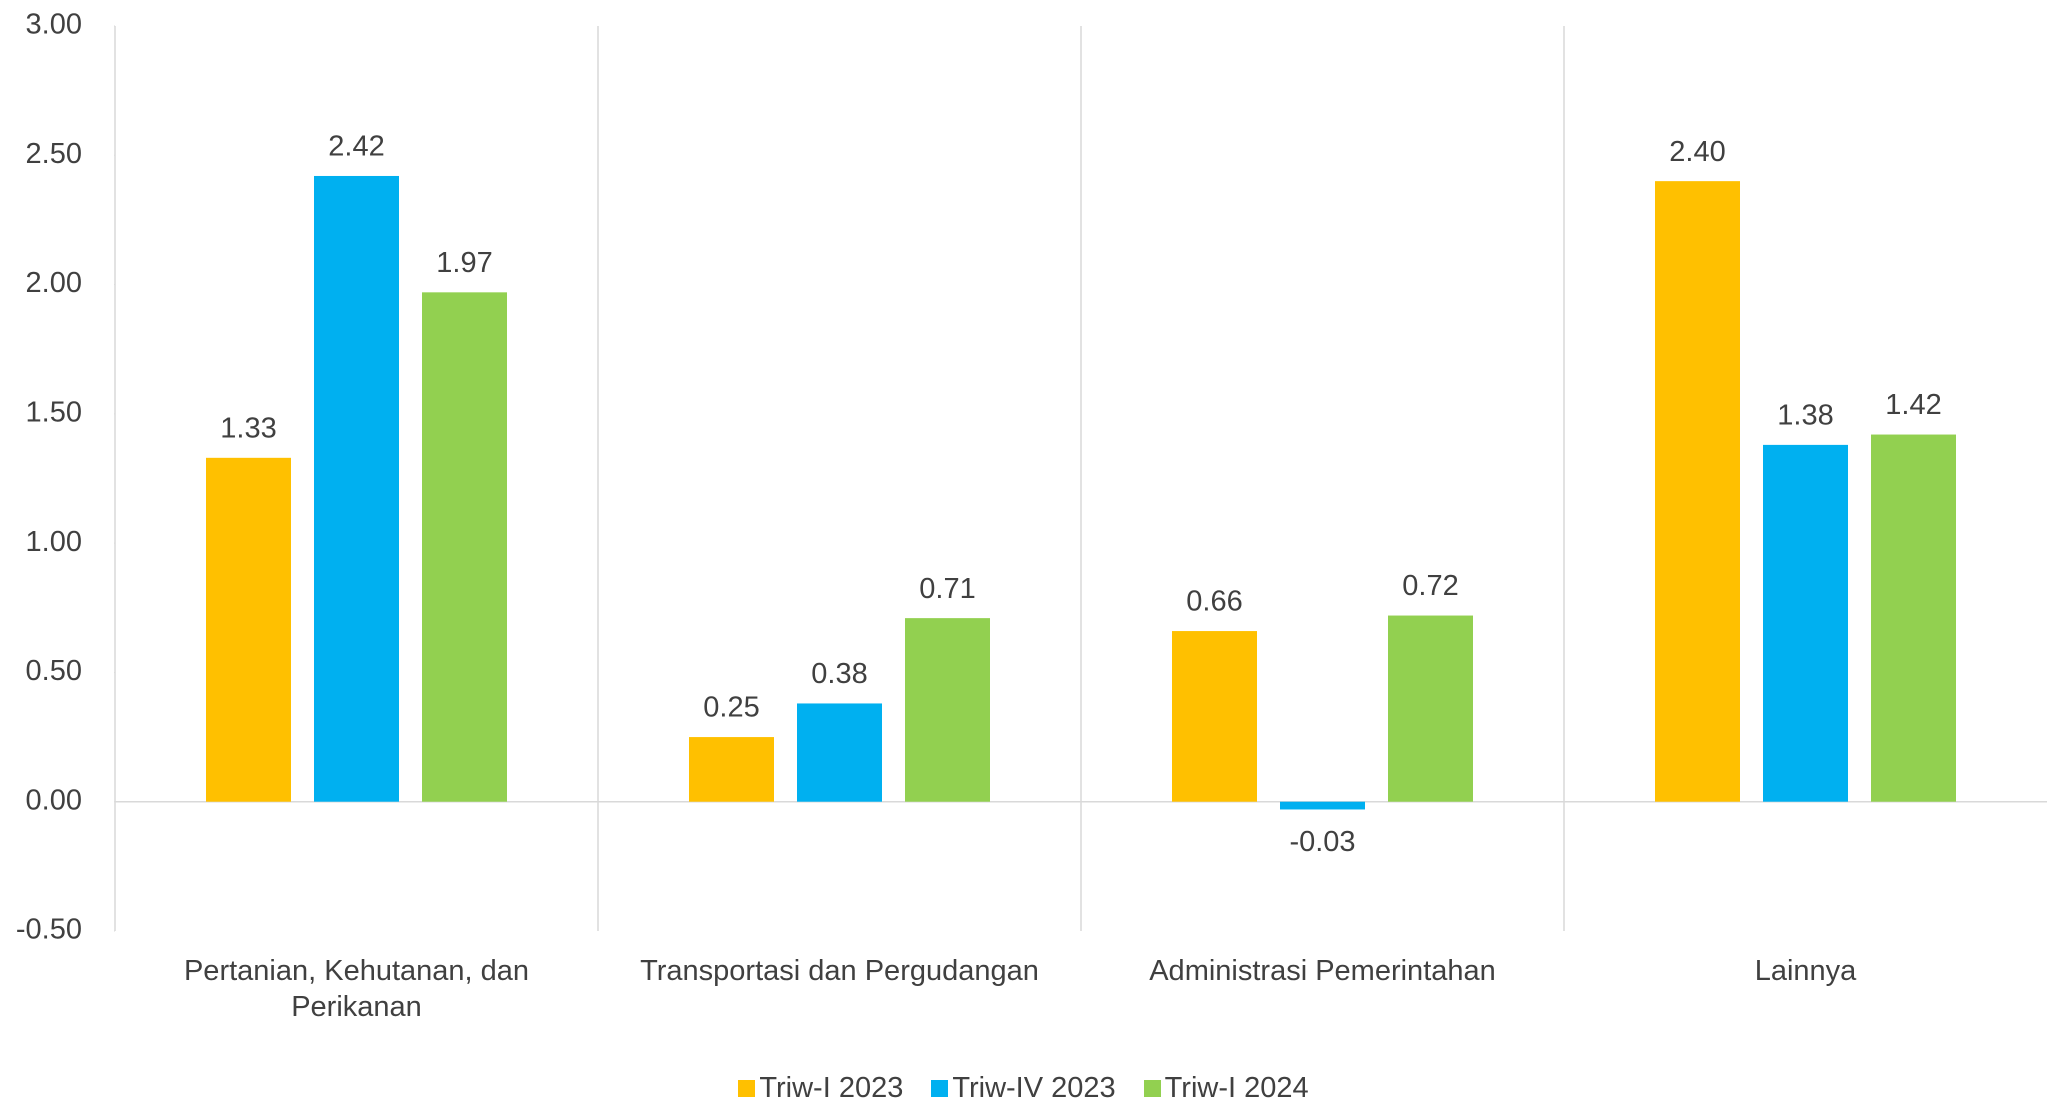 The height and width of the screenshot is (1107, 2047). What do you see at coordinates (54, 671) in the screenshot?
I see `y-tick-label: 0.50` at bounding box center [54, 671].